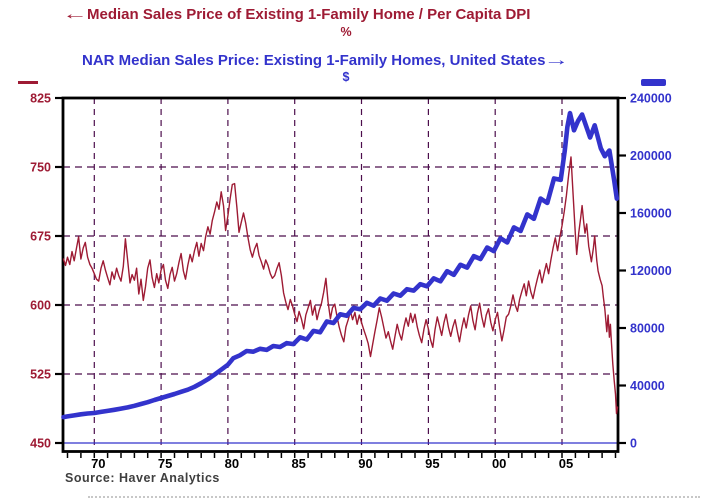 This screenshot has height=502, width=706. I want to click on y-right-tick-label: 120000, so click(651, 271).